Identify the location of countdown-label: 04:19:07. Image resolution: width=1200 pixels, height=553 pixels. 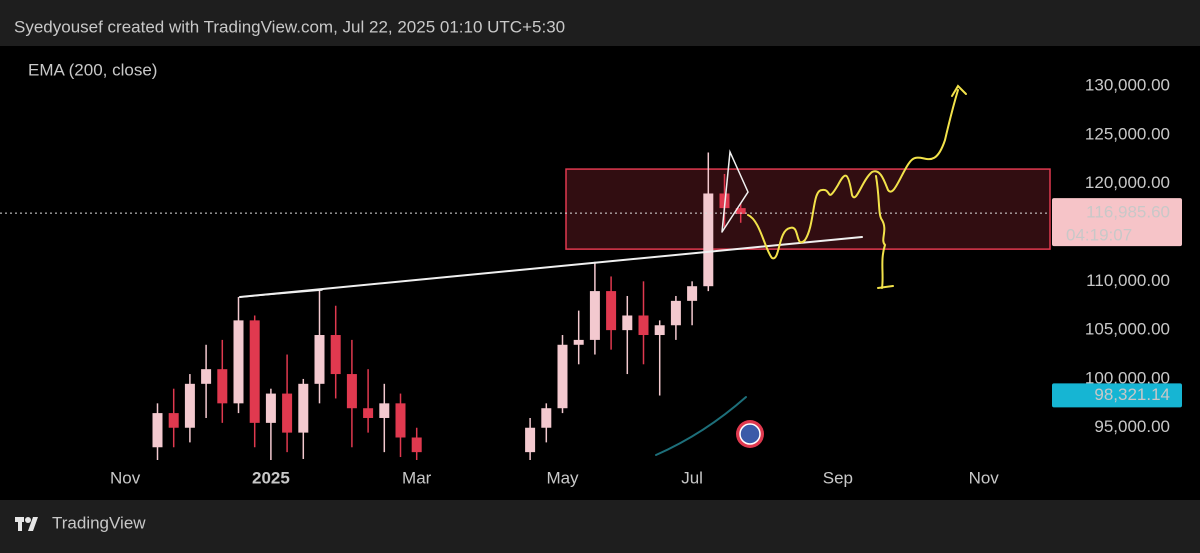
(1099, 235).